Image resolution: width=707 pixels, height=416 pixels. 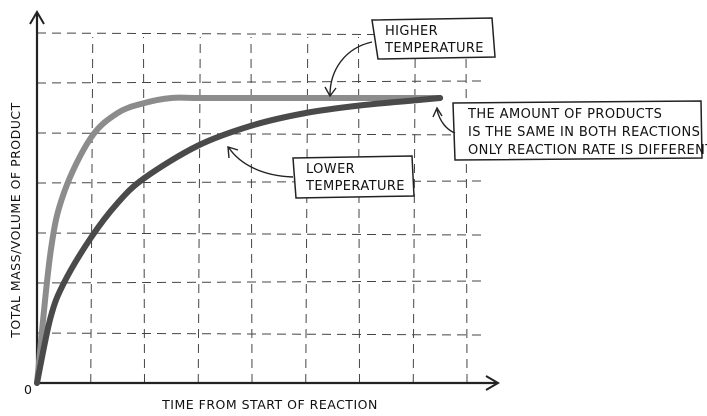 I want to click on y-axis-arrowhead, so click(x=37, y=17).